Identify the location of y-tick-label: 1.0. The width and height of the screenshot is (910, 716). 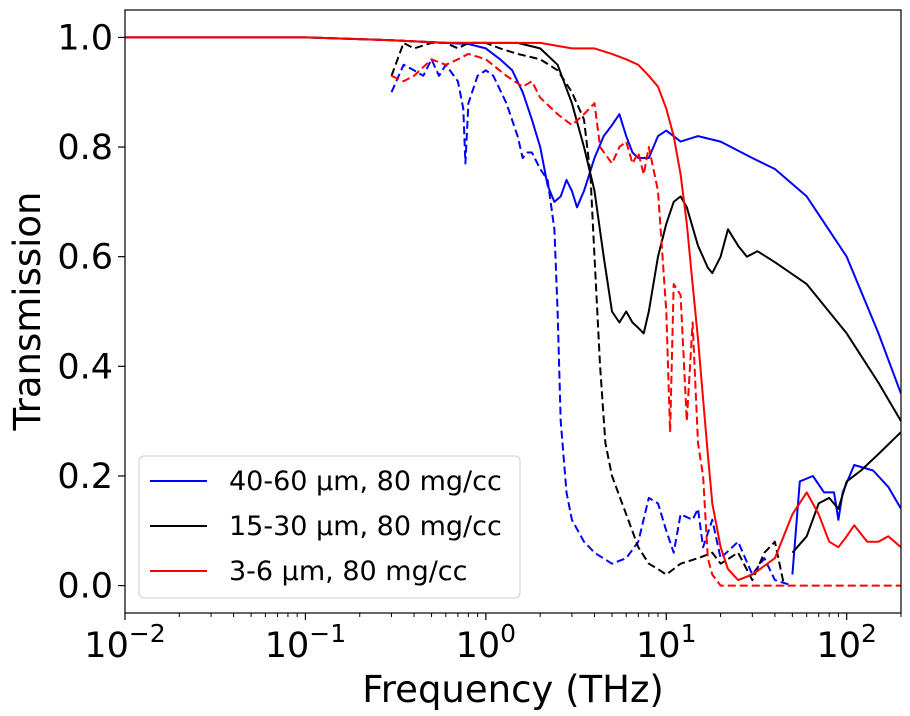
(85, 38).